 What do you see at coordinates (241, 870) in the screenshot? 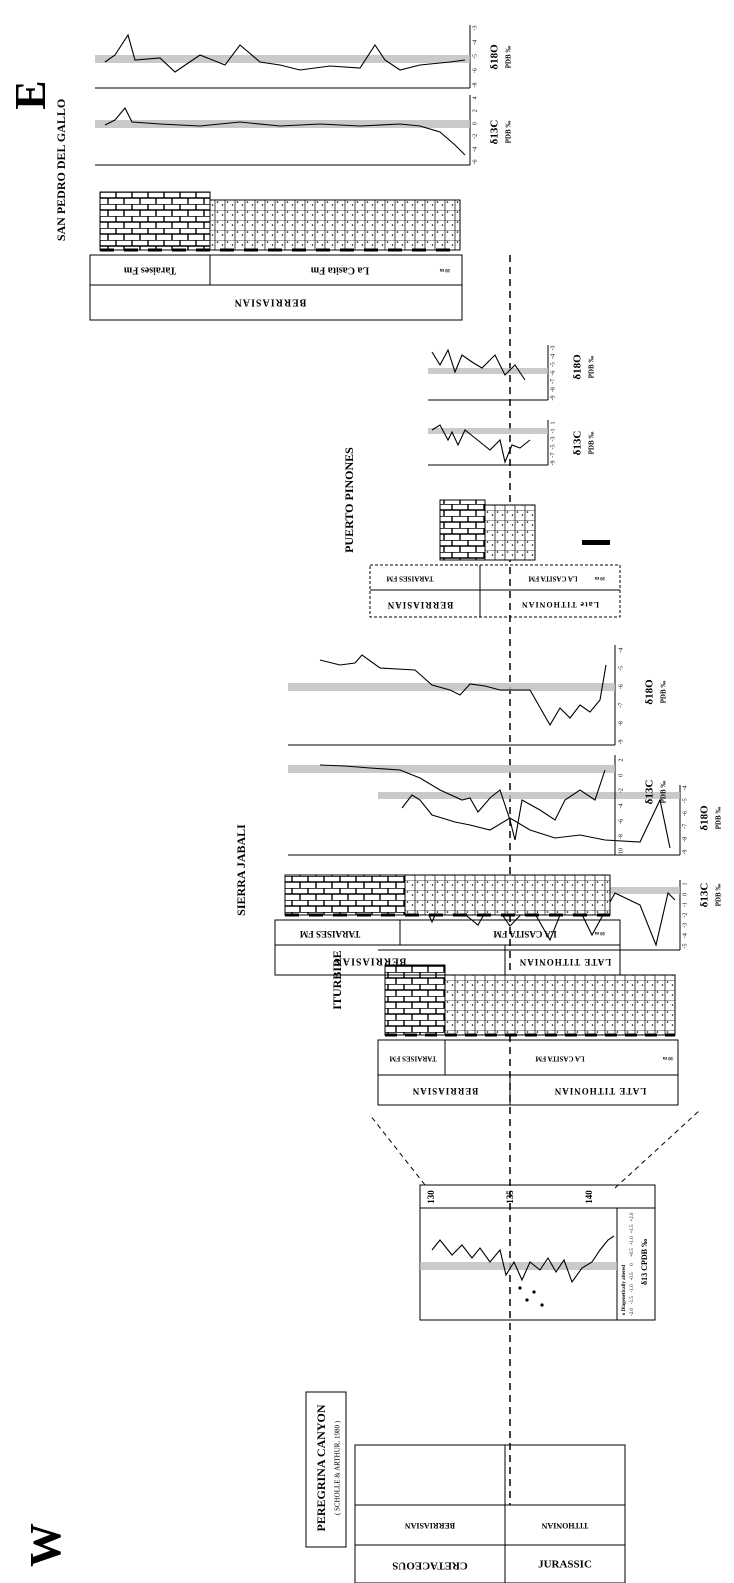
I see `section-title: SIERRA JABALI` at bounding box center [241, 870].